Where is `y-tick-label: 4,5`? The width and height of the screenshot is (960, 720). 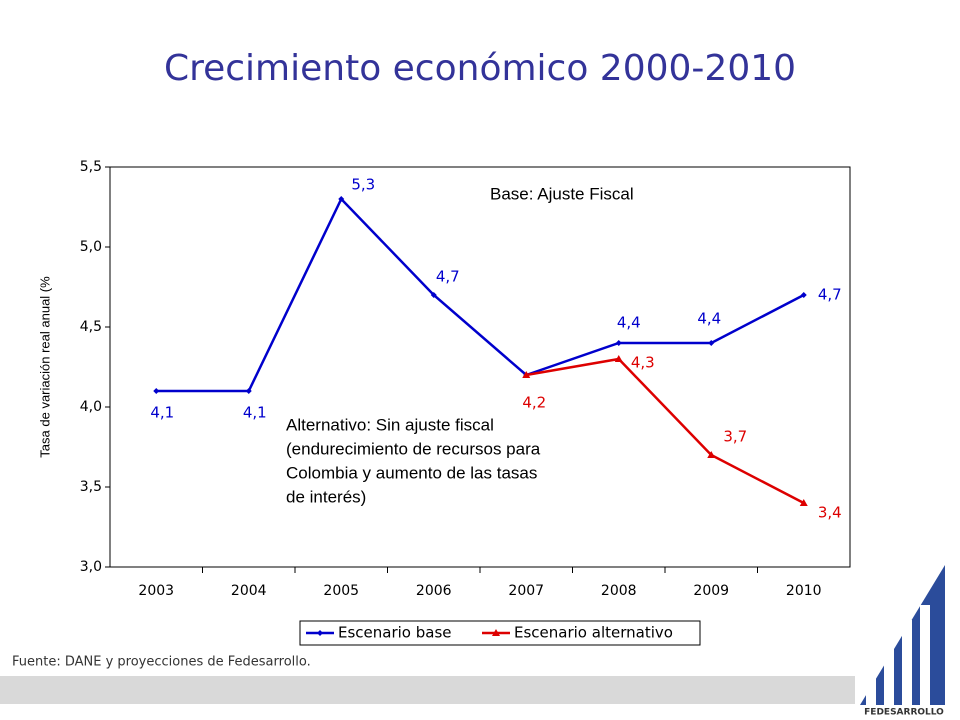
y-tick-label: 4,5 is located at coordinates (91, 327).